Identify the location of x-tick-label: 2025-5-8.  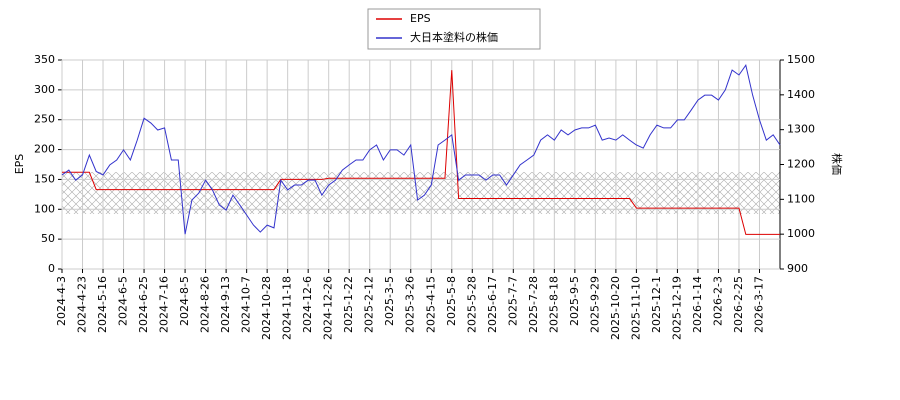
(451, 301).